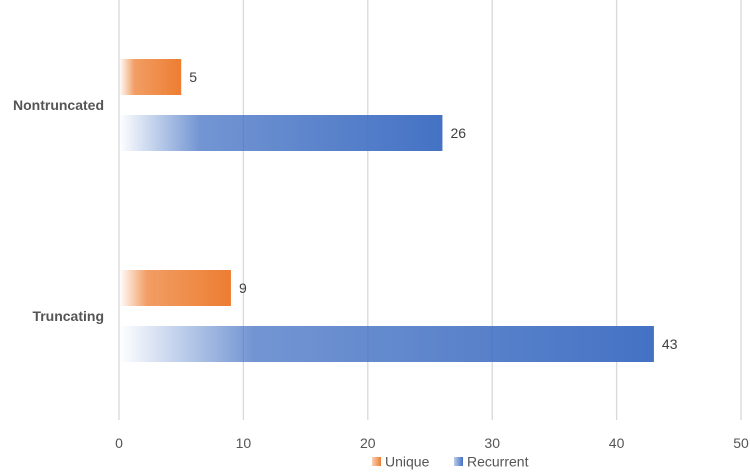 This screenshot has height=473, width=750. Describe the element at coordinates (68, 316) in the screenshot. I see `category-label-truncating: Truncating` at that location.